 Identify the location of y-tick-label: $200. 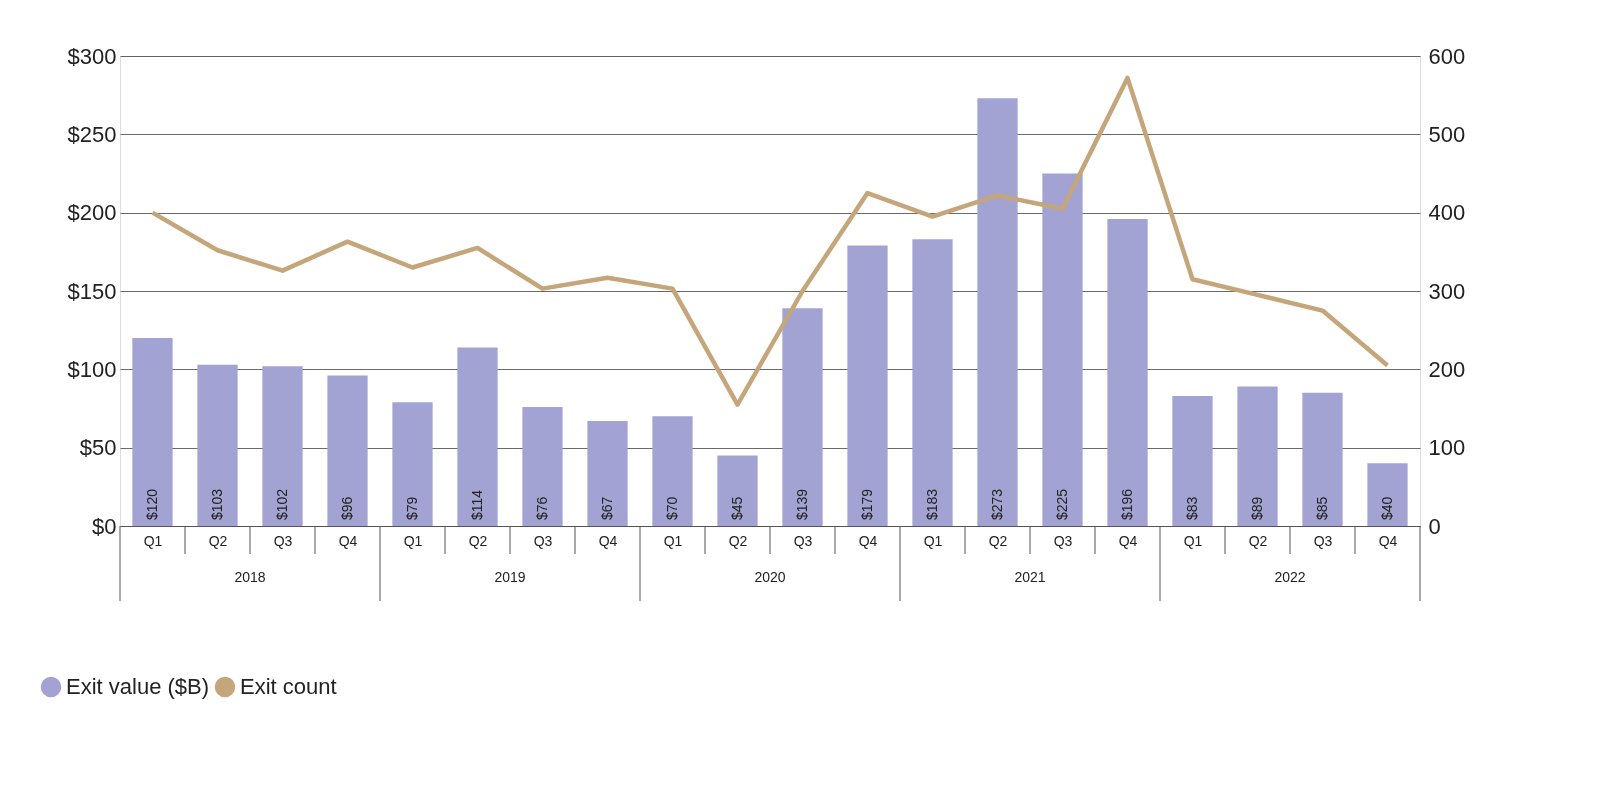
(92, 213).